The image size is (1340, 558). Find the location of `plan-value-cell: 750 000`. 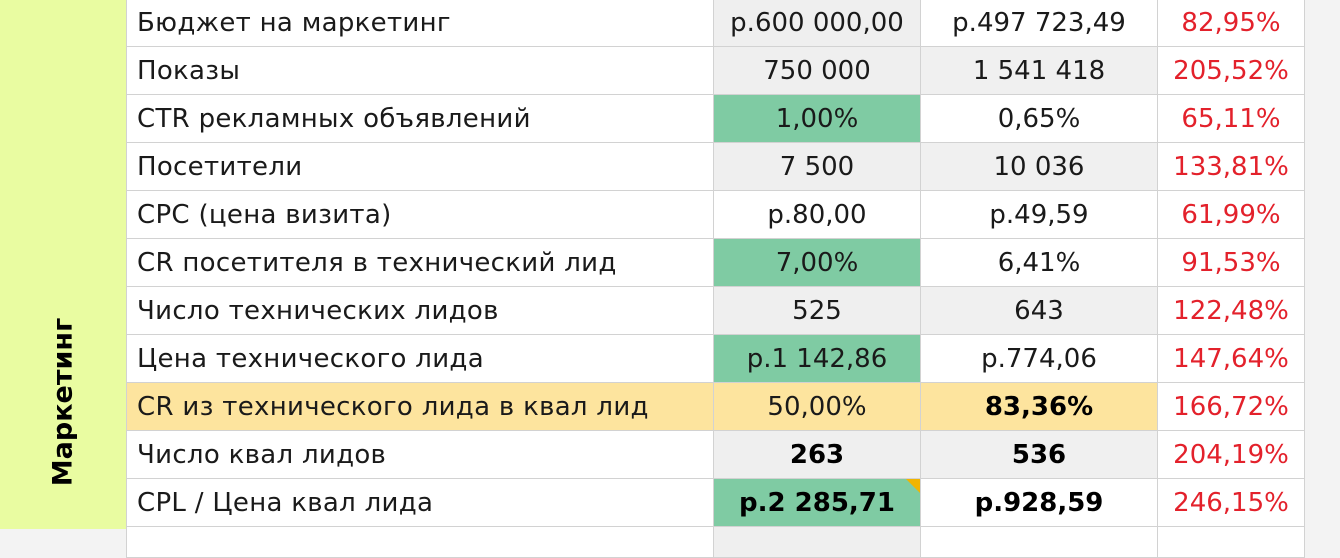

plan-value-cell: 750 000 is located at coordinates (817, 70).